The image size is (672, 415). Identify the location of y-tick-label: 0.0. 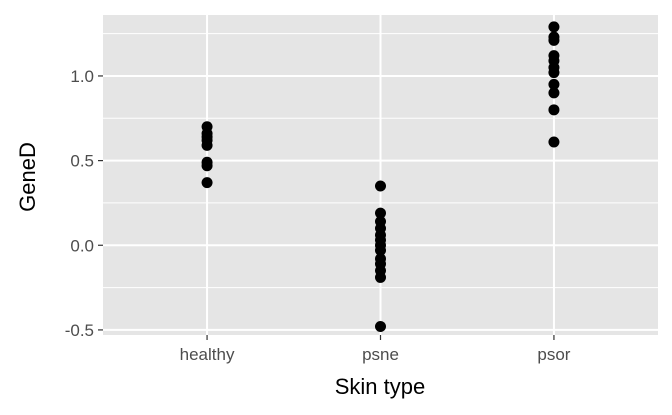
(82, 245).